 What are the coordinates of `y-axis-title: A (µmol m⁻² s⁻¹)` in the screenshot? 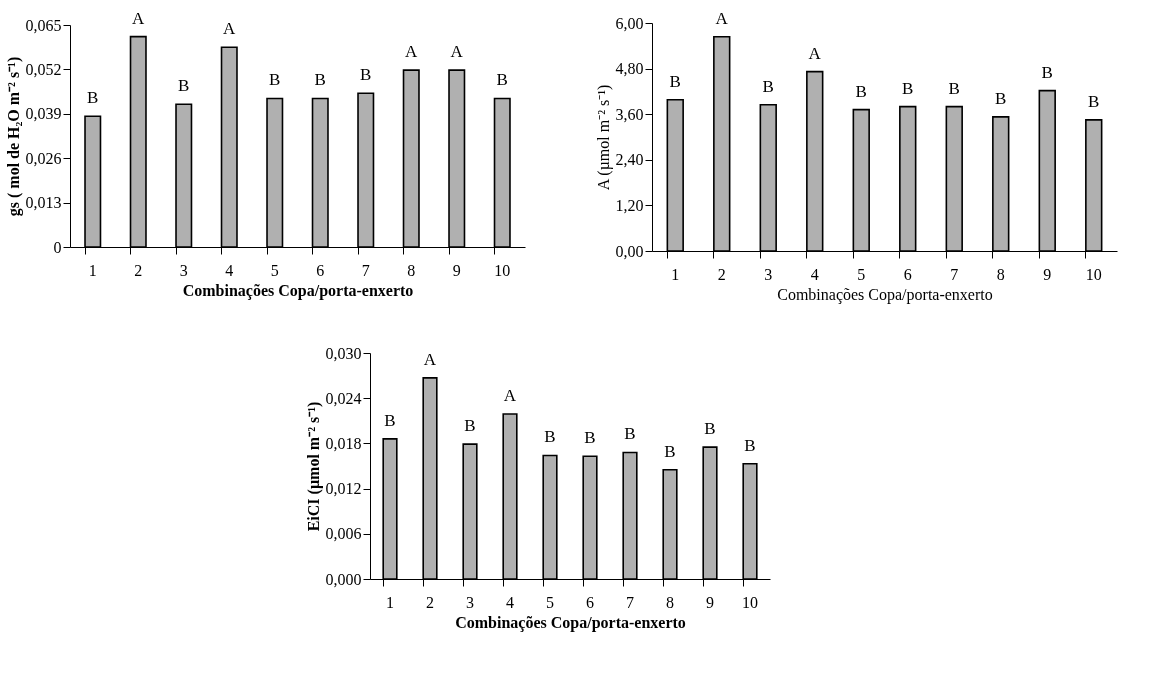 It's located at (603, 137).